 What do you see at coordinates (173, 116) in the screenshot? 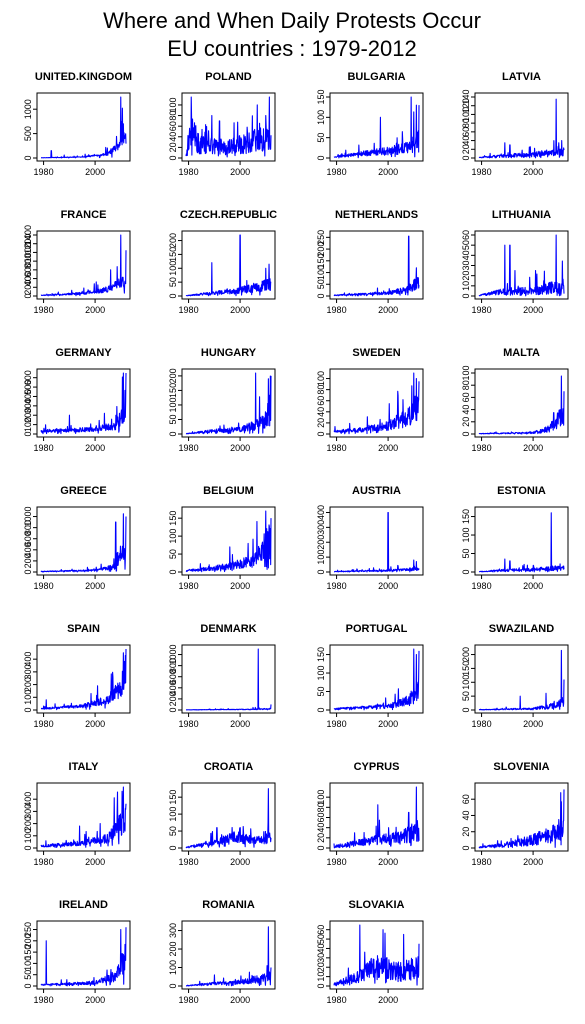
I see `y-tick-label: 80` at bounding box center [173, 116].